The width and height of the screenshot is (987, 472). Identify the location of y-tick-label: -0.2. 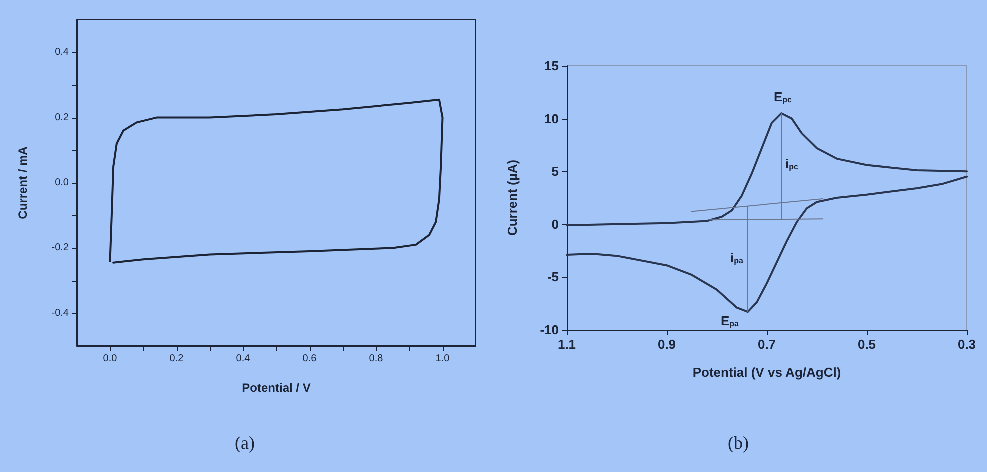
(61, 248).